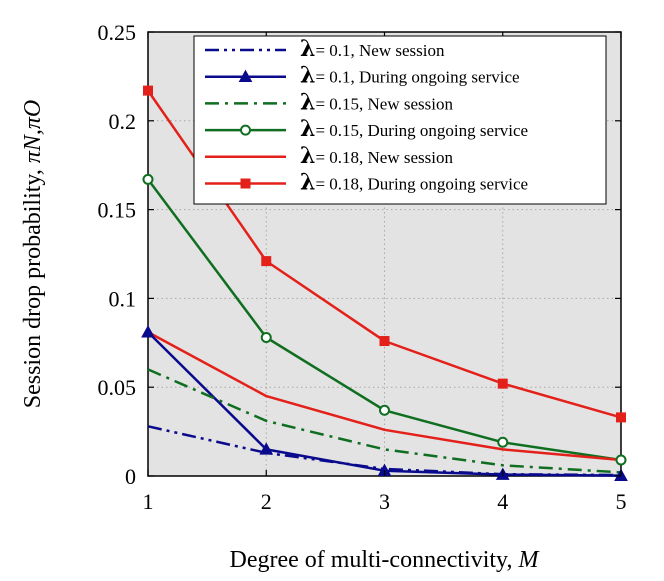  Describe the element at coordinates (117, 387) in the screenshot. I see `y-tick-label: 0.05` at that location.